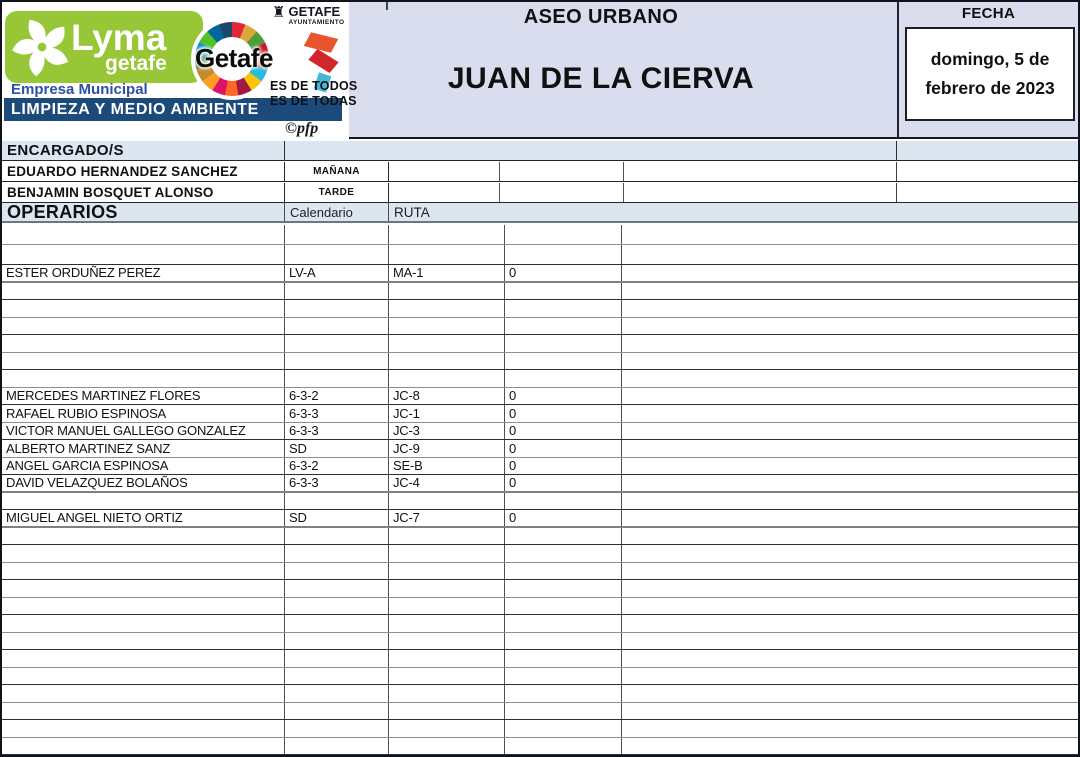 The width and height of the screenshot is (1080, 757). Describe the element at coordinates (447, 518) in the screenshot. I see `cell-ruta: JC-7` at that location.